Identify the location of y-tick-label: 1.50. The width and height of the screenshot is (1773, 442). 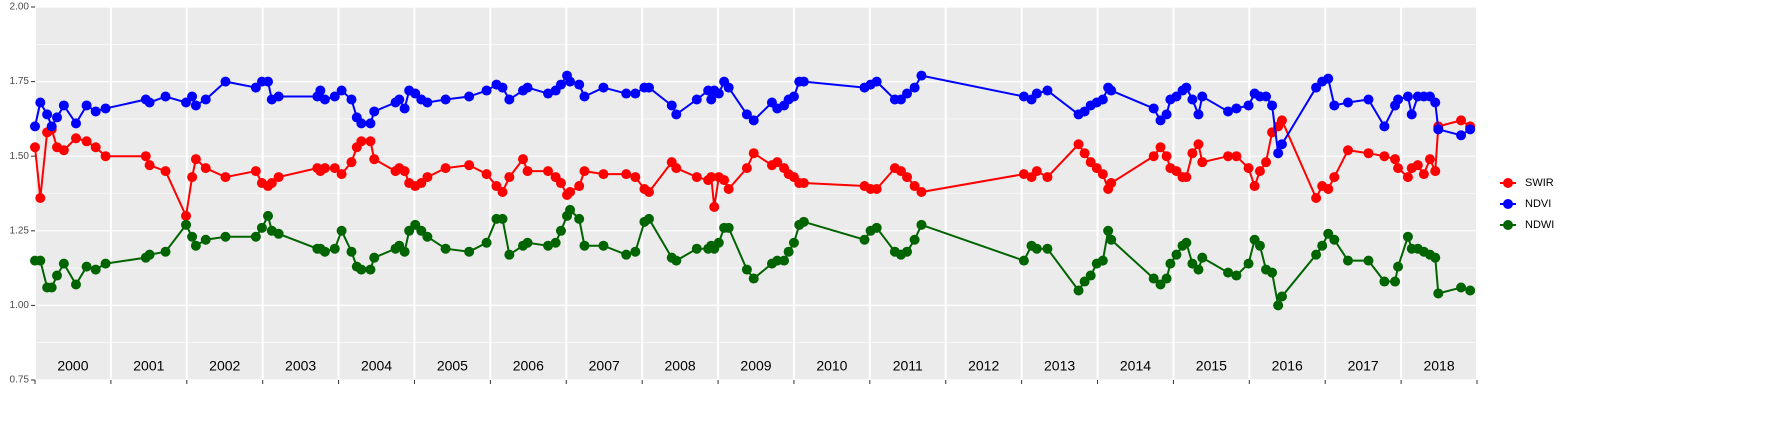
(20, 156).